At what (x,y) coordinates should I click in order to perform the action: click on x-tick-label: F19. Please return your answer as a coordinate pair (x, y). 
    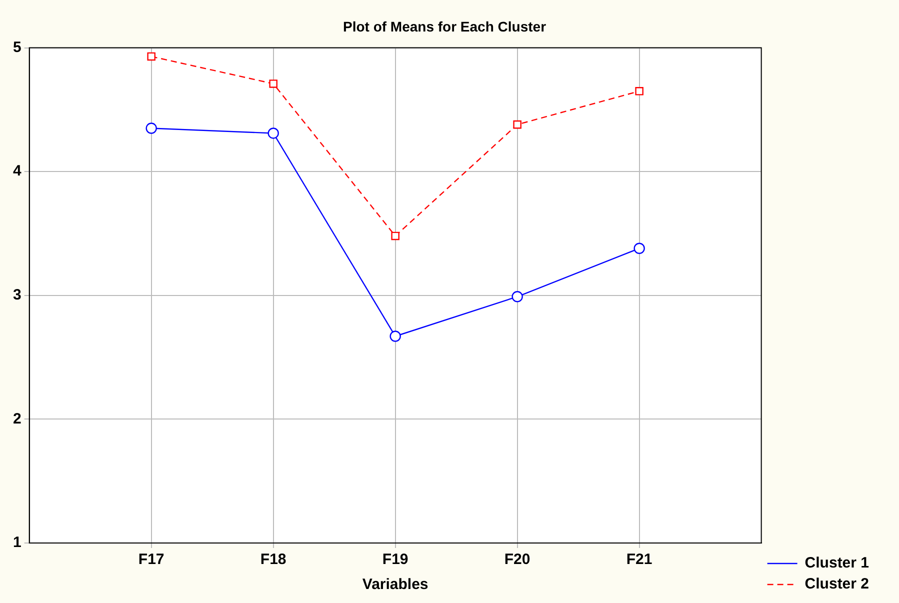
    Looking at the image, I should click on (395, 559).